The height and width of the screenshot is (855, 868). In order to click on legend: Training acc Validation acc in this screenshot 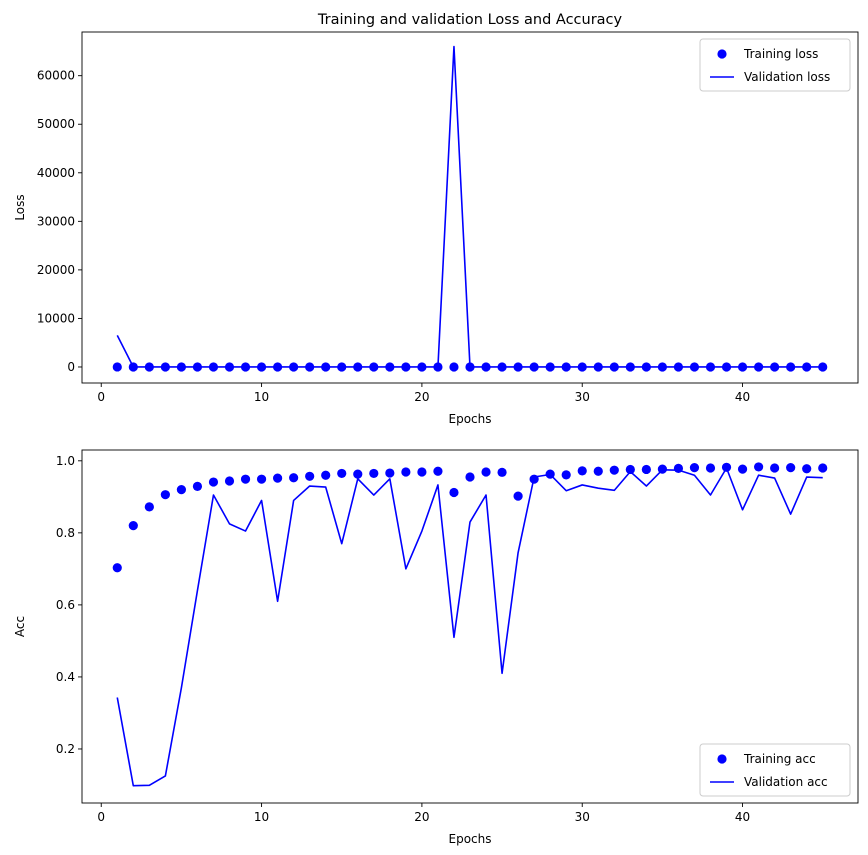, I will do `click(775, 770)`.